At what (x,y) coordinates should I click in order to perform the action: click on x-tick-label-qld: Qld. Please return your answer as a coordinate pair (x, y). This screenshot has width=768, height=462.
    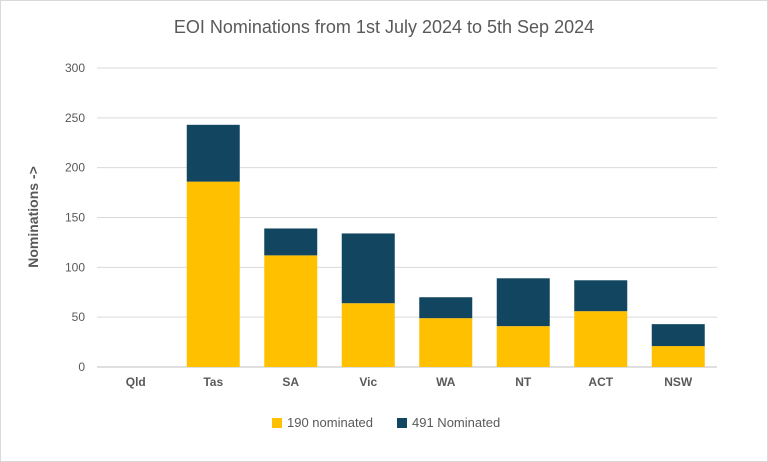
    Looking at the image, I should click on (136, 382).